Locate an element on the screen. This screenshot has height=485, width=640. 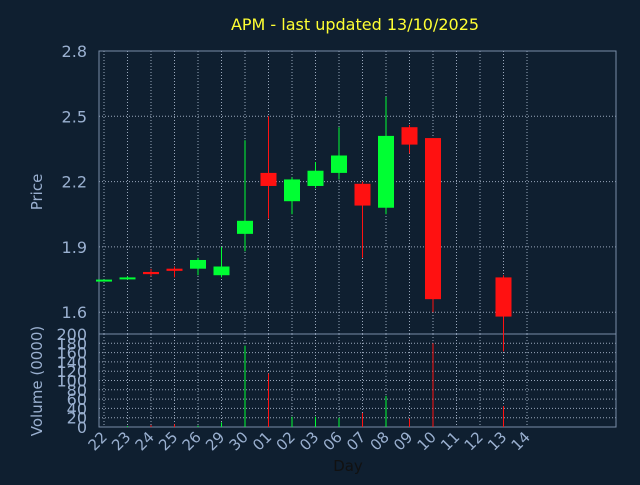
volume-tick-label: 20 is located at coordinates (77, 418).